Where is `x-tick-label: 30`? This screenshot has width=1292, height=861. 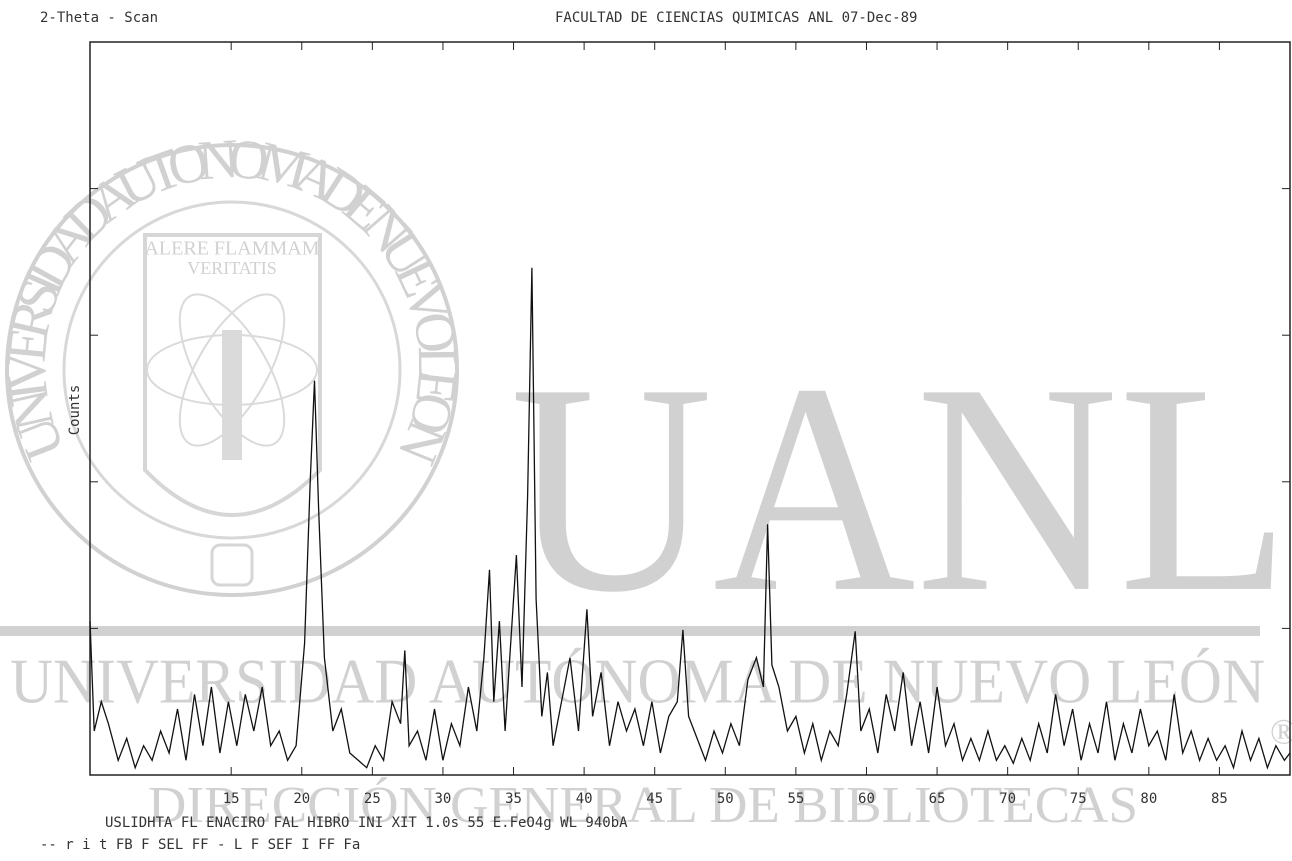 x-tick-label: 30 is located at coordinates (443, 799).